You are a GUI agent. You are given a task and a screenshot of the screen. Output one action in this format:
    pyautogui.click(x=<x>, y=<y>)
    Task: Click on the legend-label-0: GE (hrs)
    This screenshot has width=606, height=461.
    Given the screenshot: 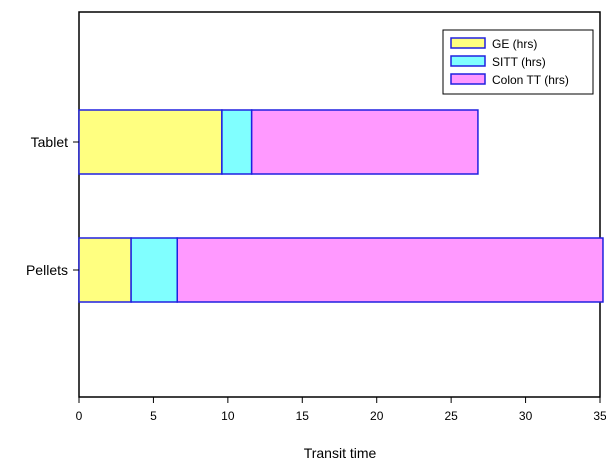 What is the action you would take?
    pyautogui.click(x=514, y=44)
    